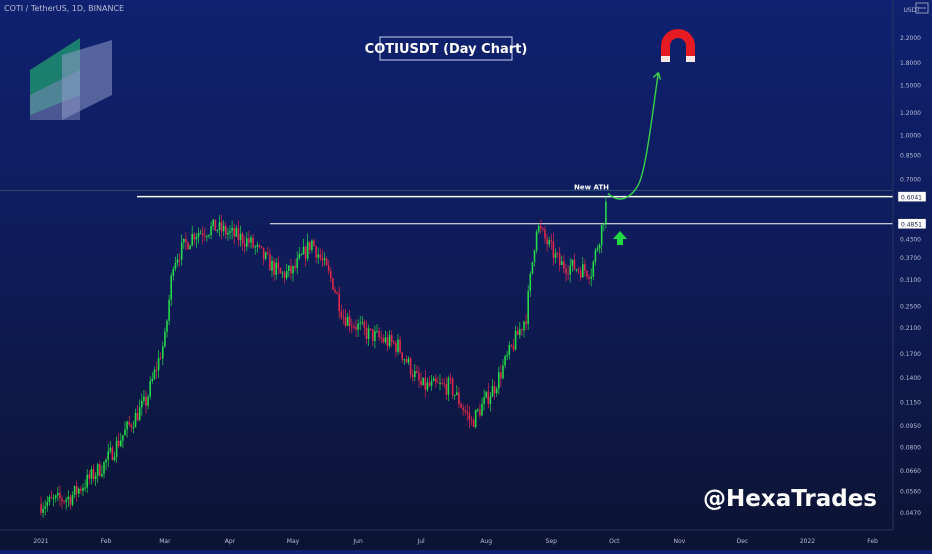 The height and width of the screenshot is (554, 932). What do you see at coordinates (922, 8) in the screenshot?
I see `settings-icon` at bounding box center [922, 8].